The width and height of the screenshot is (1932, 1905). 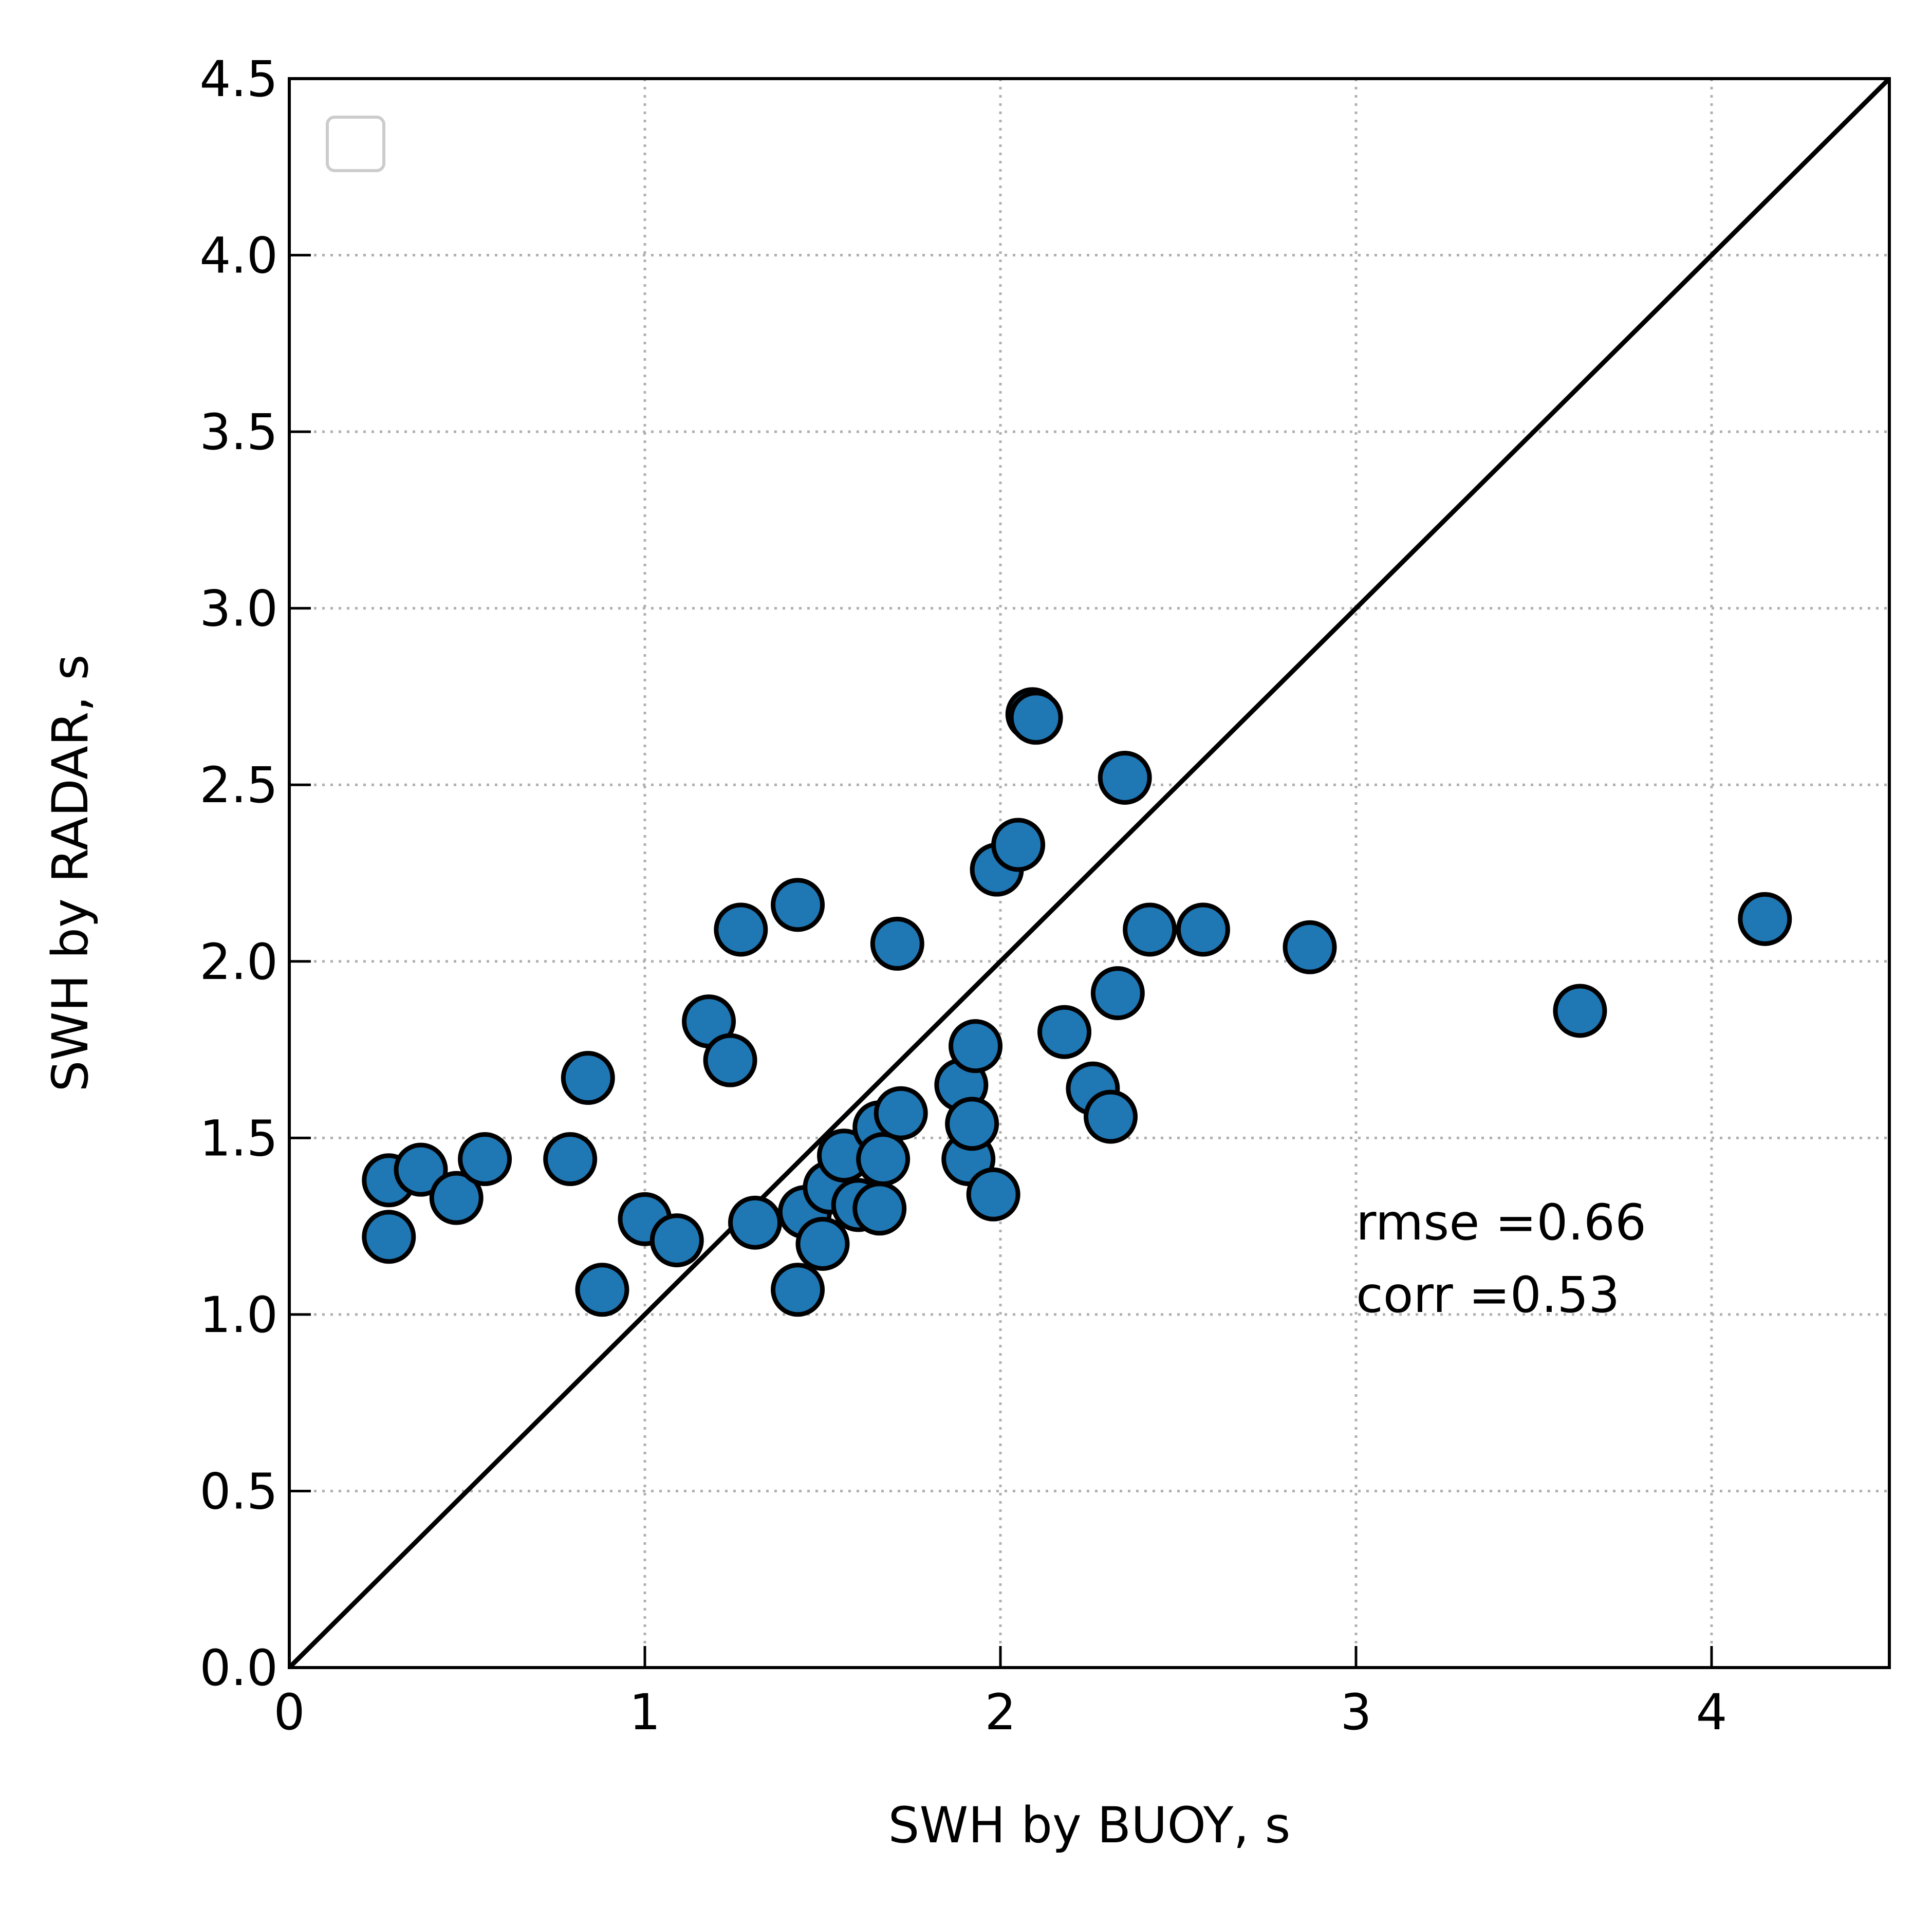 What do you see at coordinates (1355, 1712) in the screenshot?
I see `x-tick-label: 3` at bounding box center [1355, 1712].